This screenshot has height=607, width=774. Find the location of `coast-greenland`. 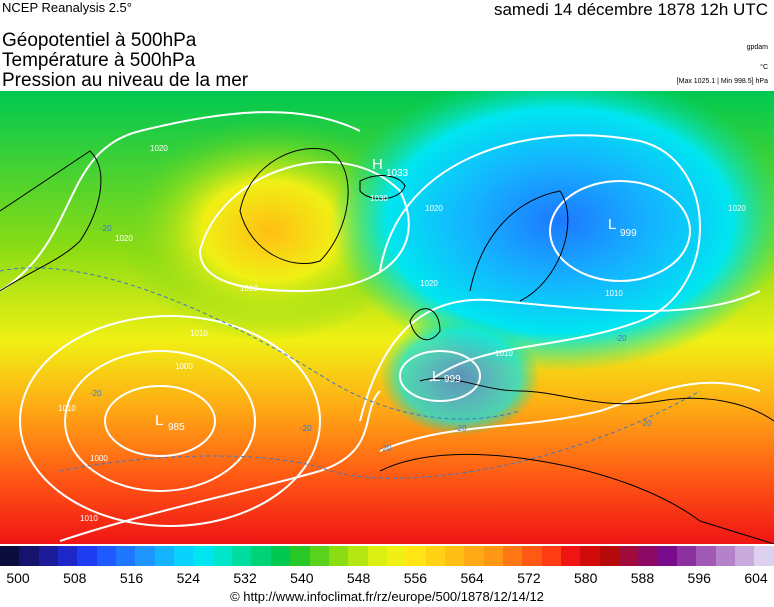

coast-greenland is located at coordinates (294, 206).